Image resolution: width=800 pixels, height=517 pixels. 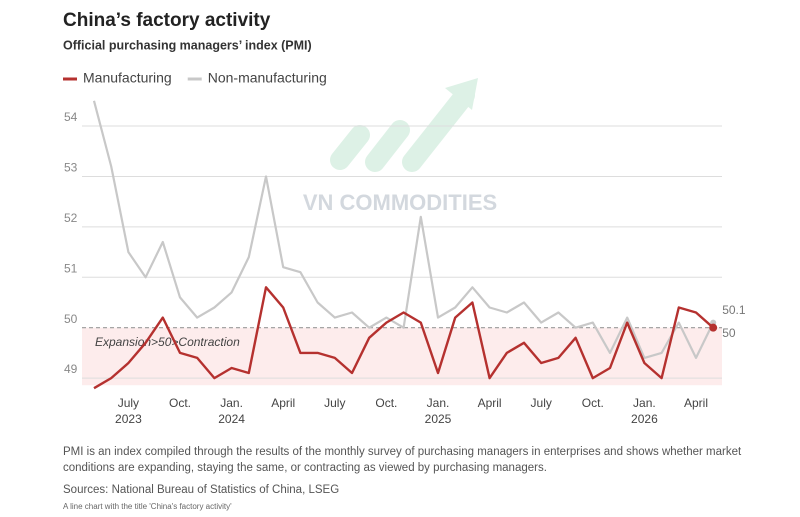 What do you see at coordinates (729, 333) in the screenshot?
I see `end-label: 50` at bounding box center [729, 333].